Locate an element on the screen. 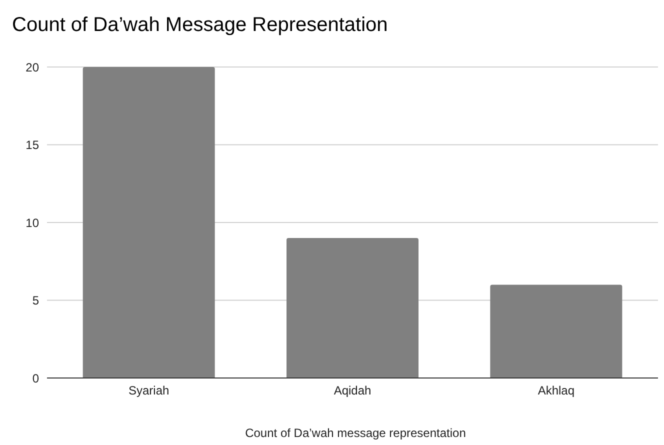  y-tick-label: 5 is located at coordinates (36, 301).